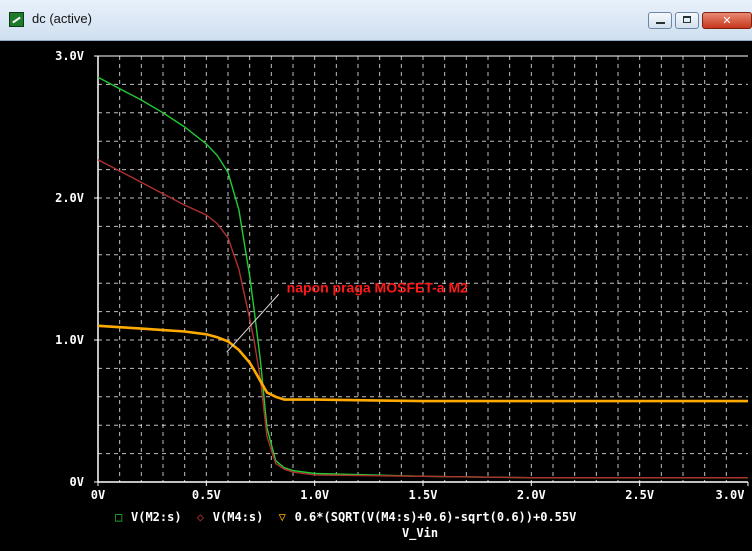 The height and width of the screenshot is (551, 752). What do you see at coordinates (206, 495) in the screenshot?
I see `x-tick-label: 0.5V` at bounding box center [206, 495].